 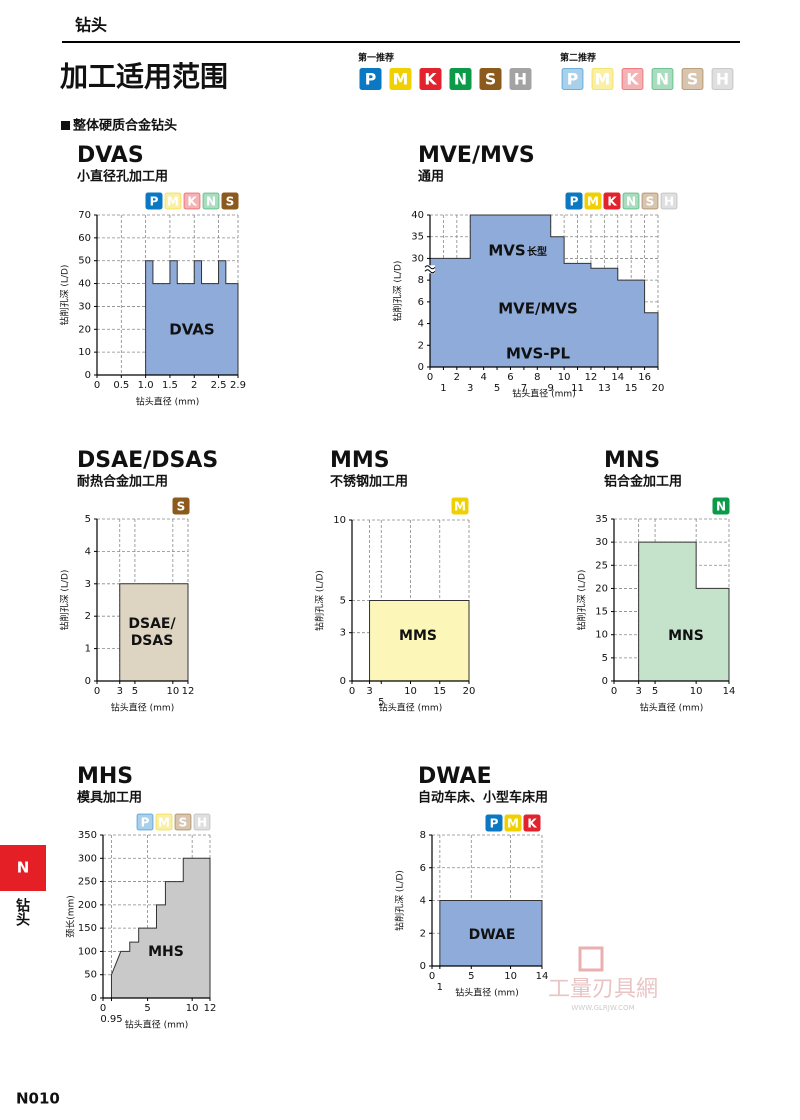 I want to click on chart-title: MNS, so click(x=632, y=460).